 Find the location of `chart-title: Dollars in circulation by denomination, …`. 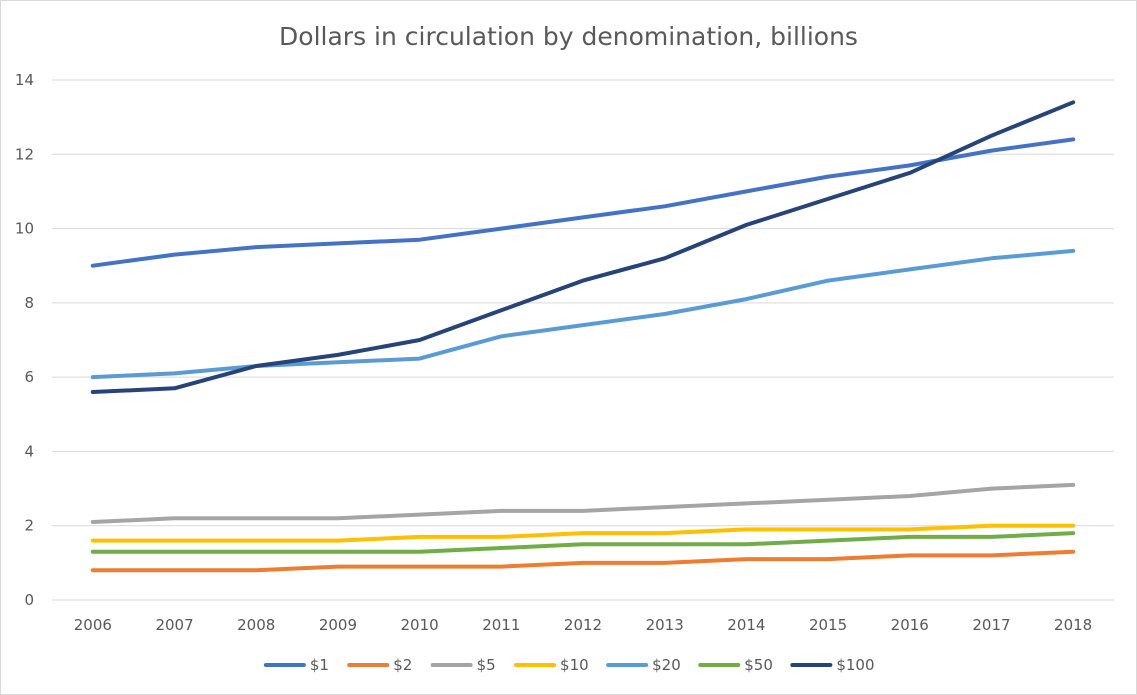

chart-title: Dollars in circulation by denomination, … is located at coordinates (568, 36).